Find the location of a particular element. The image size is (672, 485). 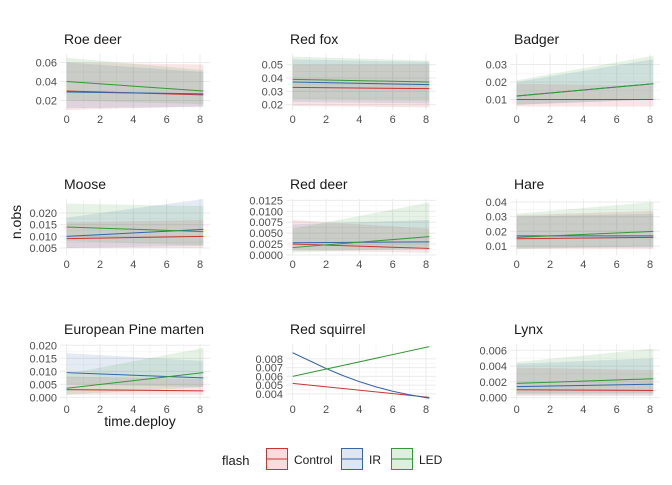

y-tick-label: 0.0125 is located at coordinates (266, 201).